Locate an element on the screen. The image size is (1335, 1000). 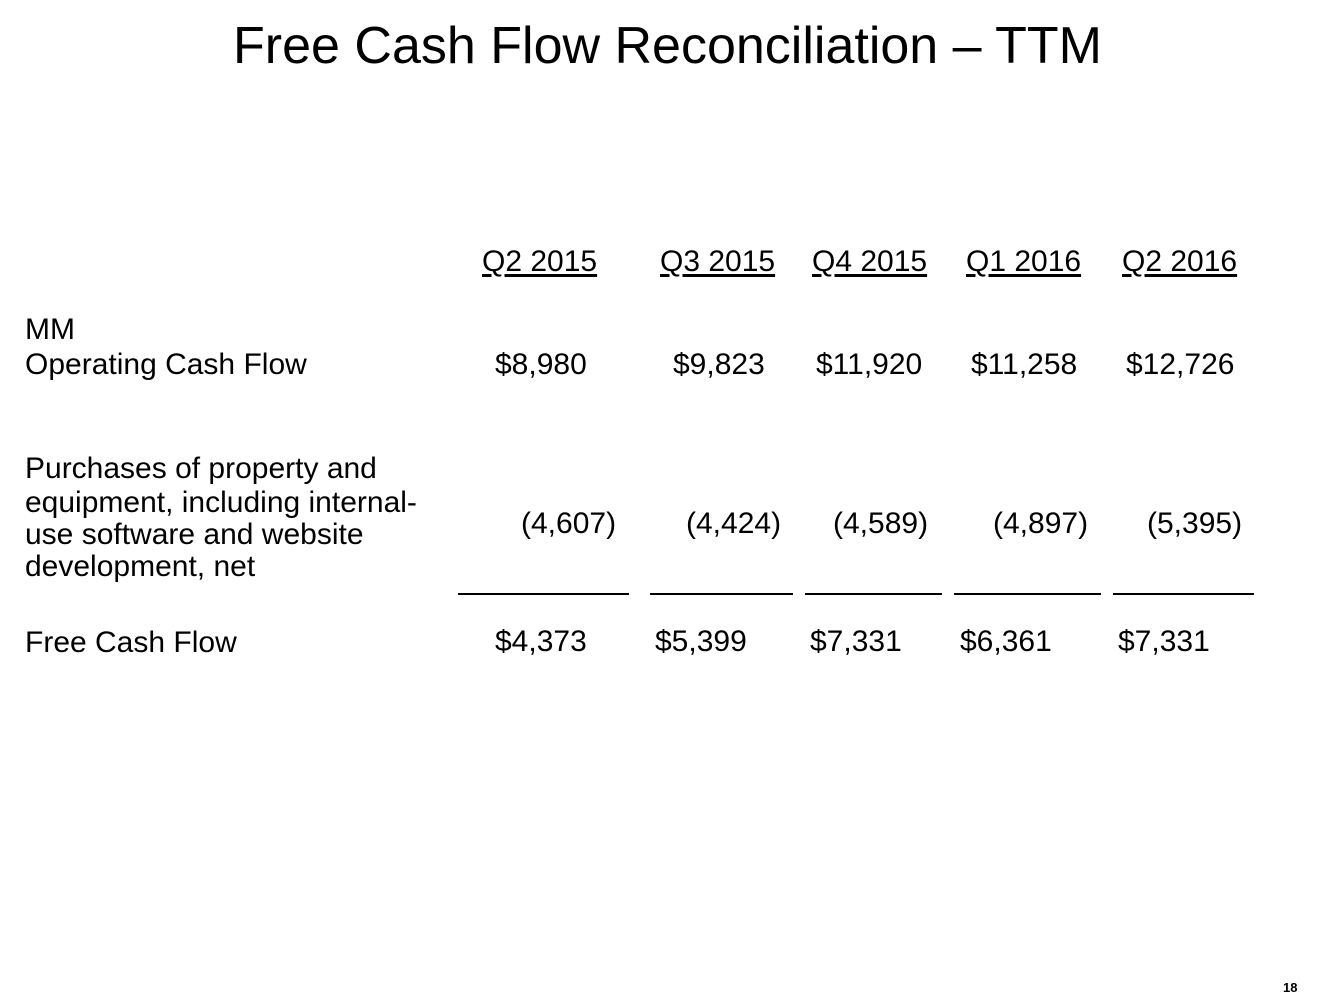
operating-cash-flow-label: Operating Cash Flow is located at coordinates (166, 364).